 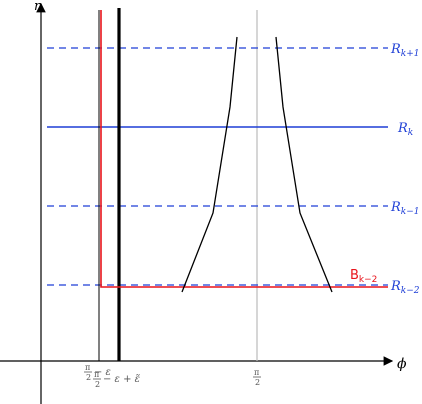 I want to click on boundary-label: Bk−2, so click(x=363, y=276).